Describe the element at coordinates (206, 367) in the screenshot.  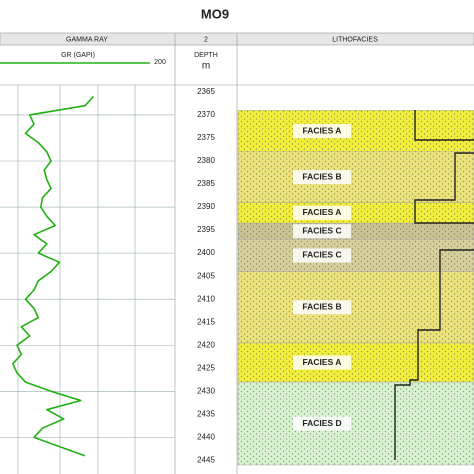
I see `depth-tick-label: 2425` at that location.